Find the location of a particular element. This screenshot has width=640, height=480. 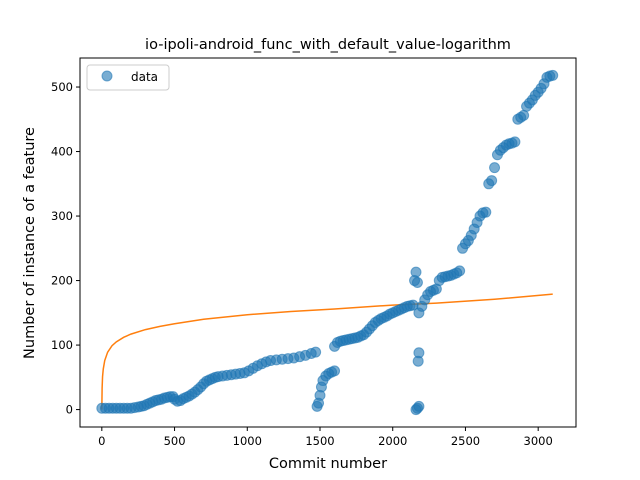

x-tick-label: 500 is located at coordinates (175, 441).